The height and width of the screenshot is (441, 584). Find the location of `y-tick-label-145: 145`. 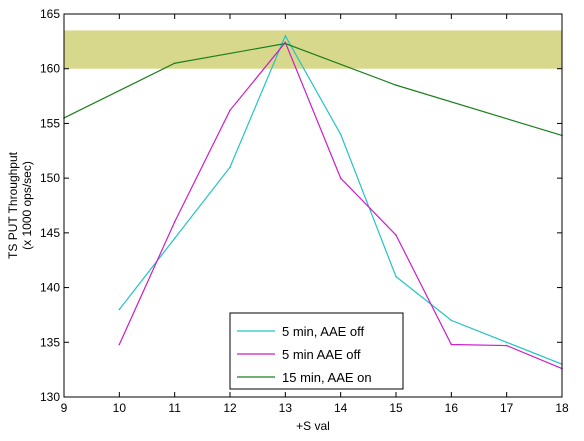

y-tick-label-145: 145 is located at coordinates (50, 233).